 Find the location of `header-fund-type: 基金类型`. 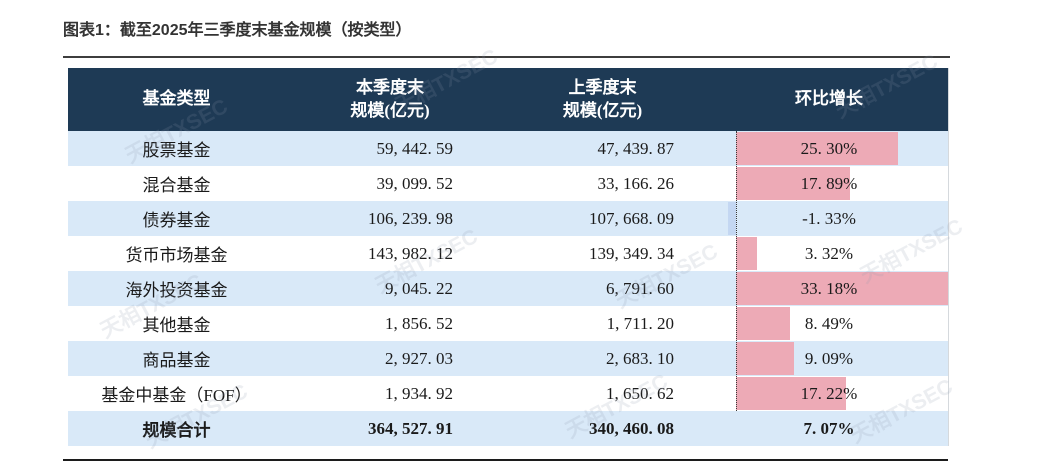

header-fund-type: 基金类型 is located at coordinates (176, 99).